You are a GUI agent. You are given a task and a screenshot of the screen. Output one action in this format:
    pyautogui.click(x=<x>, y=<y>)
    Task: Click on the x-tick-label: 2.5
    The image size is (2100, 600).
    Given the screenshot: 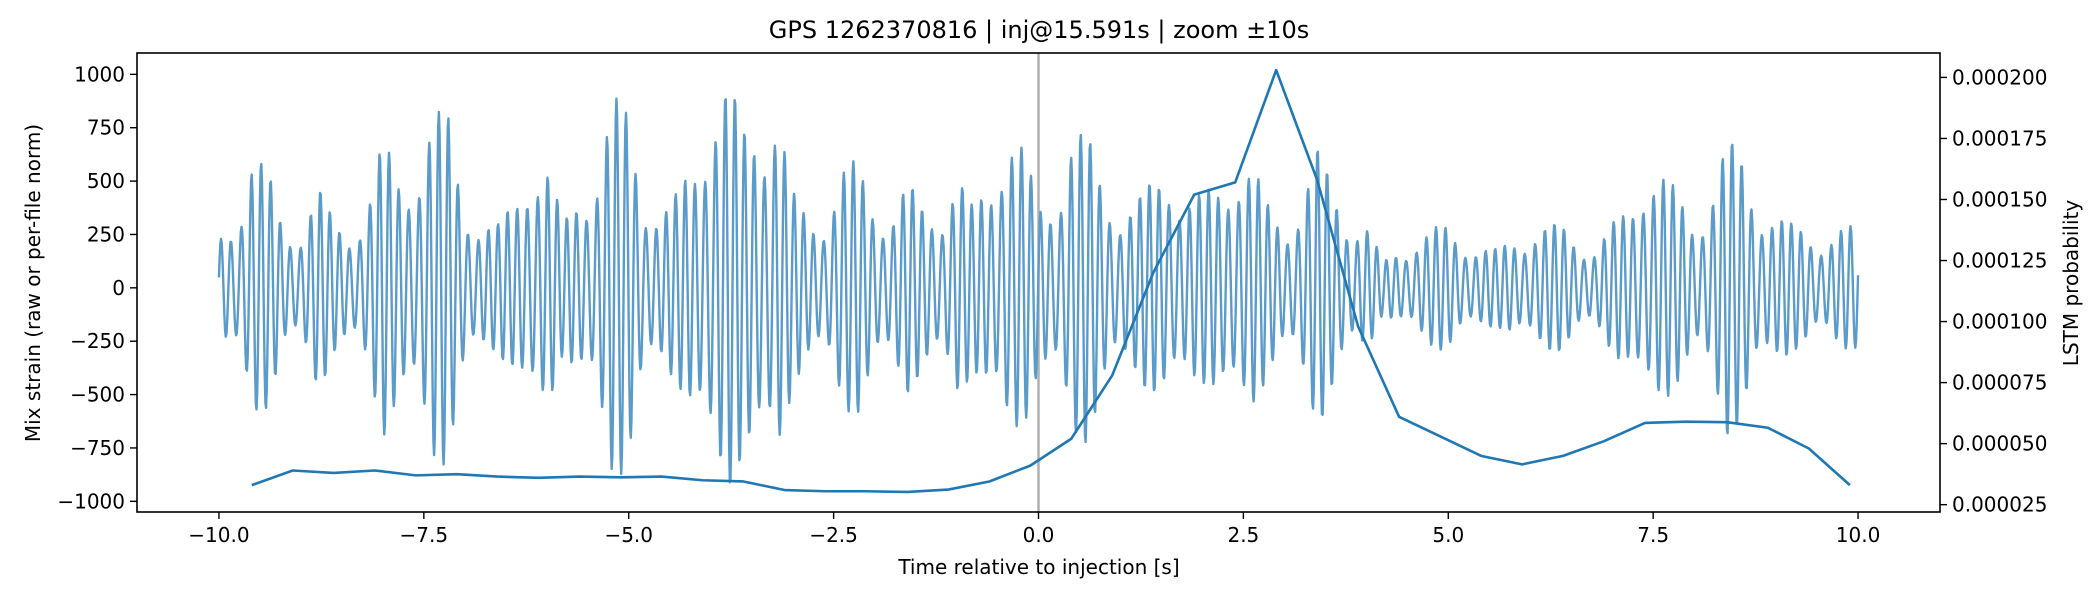 What is the action you would take?
    pyautogui.click(x=1243, y=535)
    